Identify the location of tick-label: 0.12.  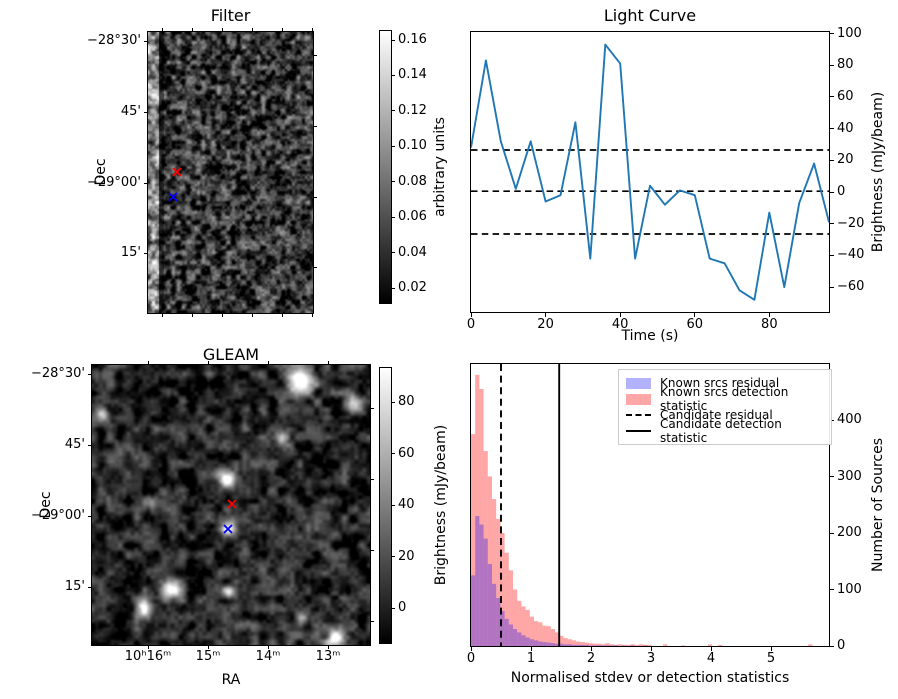
(412, 110).